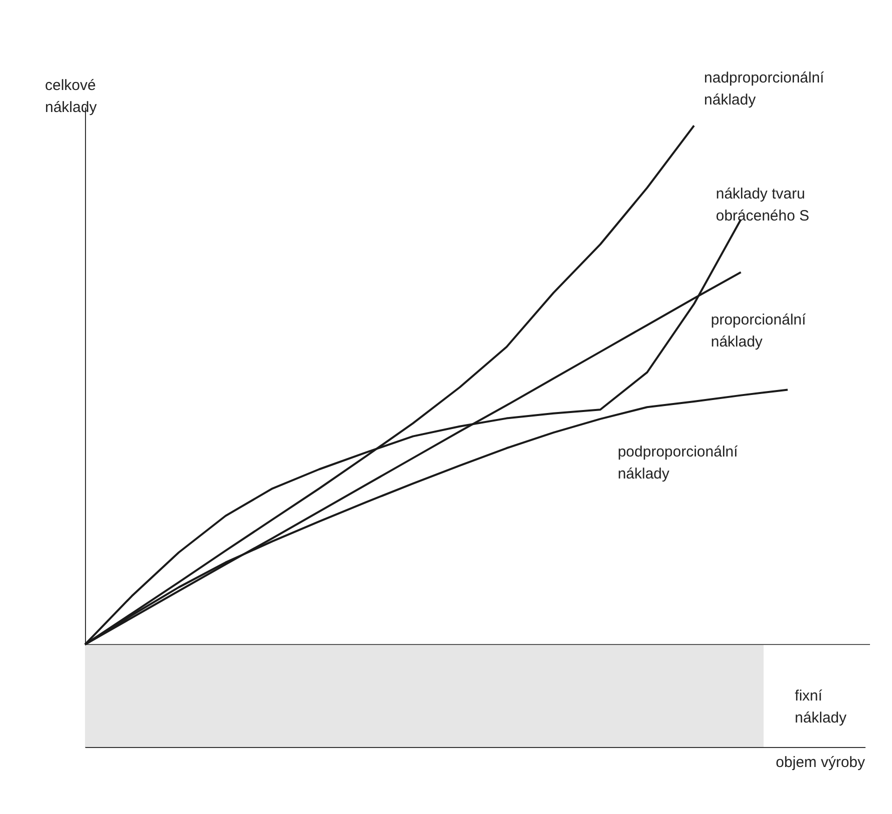 The width and height of the screenshot is (892, 814). What do you see at coordinates (71, 96) in the screenshot?
I see `y-axis-title: celkové náklady` at bounding box center [71, 96].